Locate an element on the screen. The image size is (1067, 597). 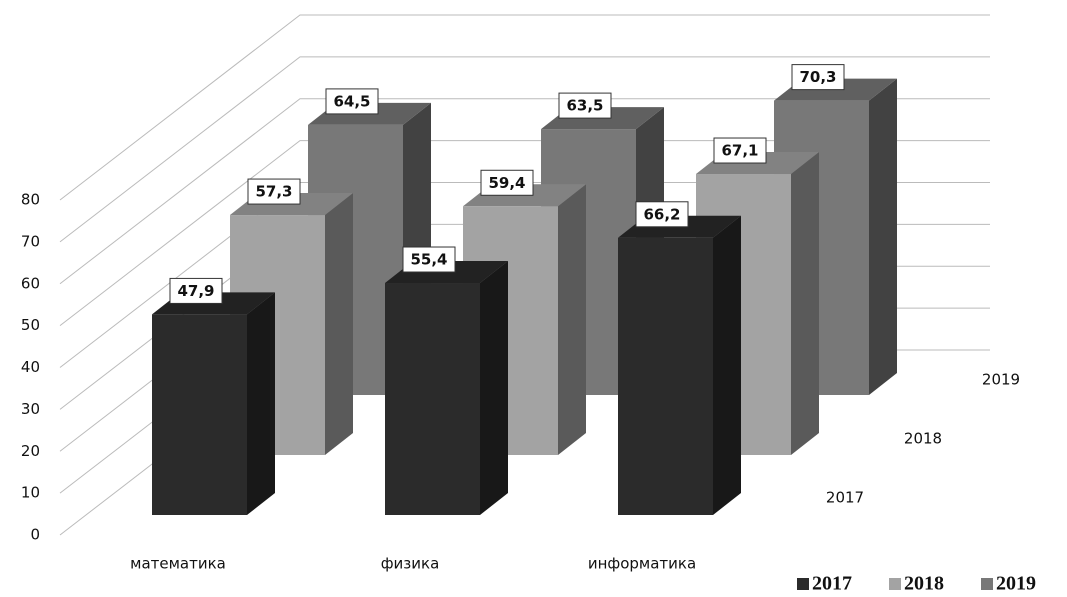
y-tick-label: 60 is located at coordinates (30, 283).